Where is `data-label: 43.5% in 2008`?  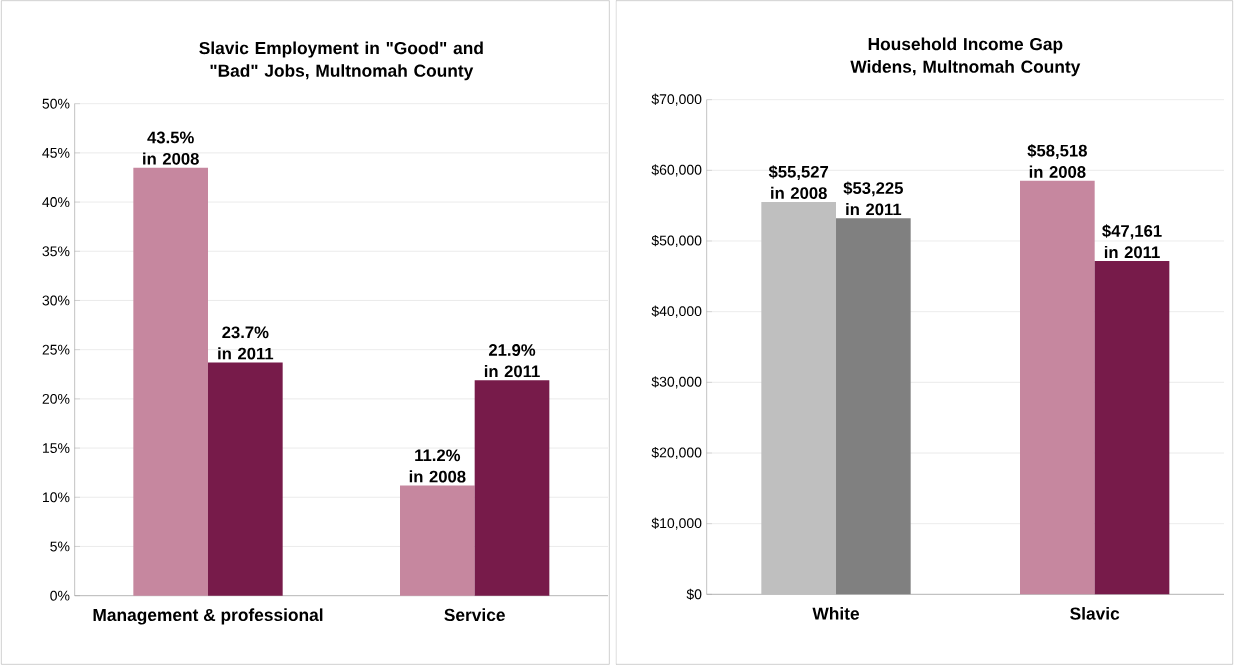 data-label: 43.5% in 2008 is located at coordinates (171, 148).